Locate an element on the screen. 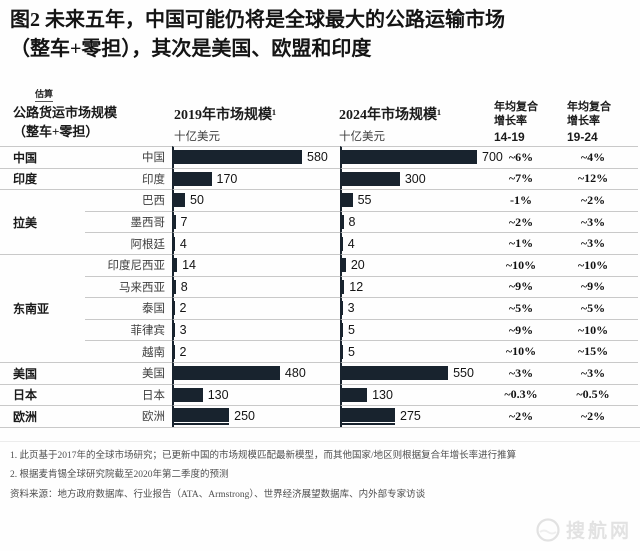  column-header-2024: 2024年市场规模¹ 十亿美元 is located at coordinates (390, 124).